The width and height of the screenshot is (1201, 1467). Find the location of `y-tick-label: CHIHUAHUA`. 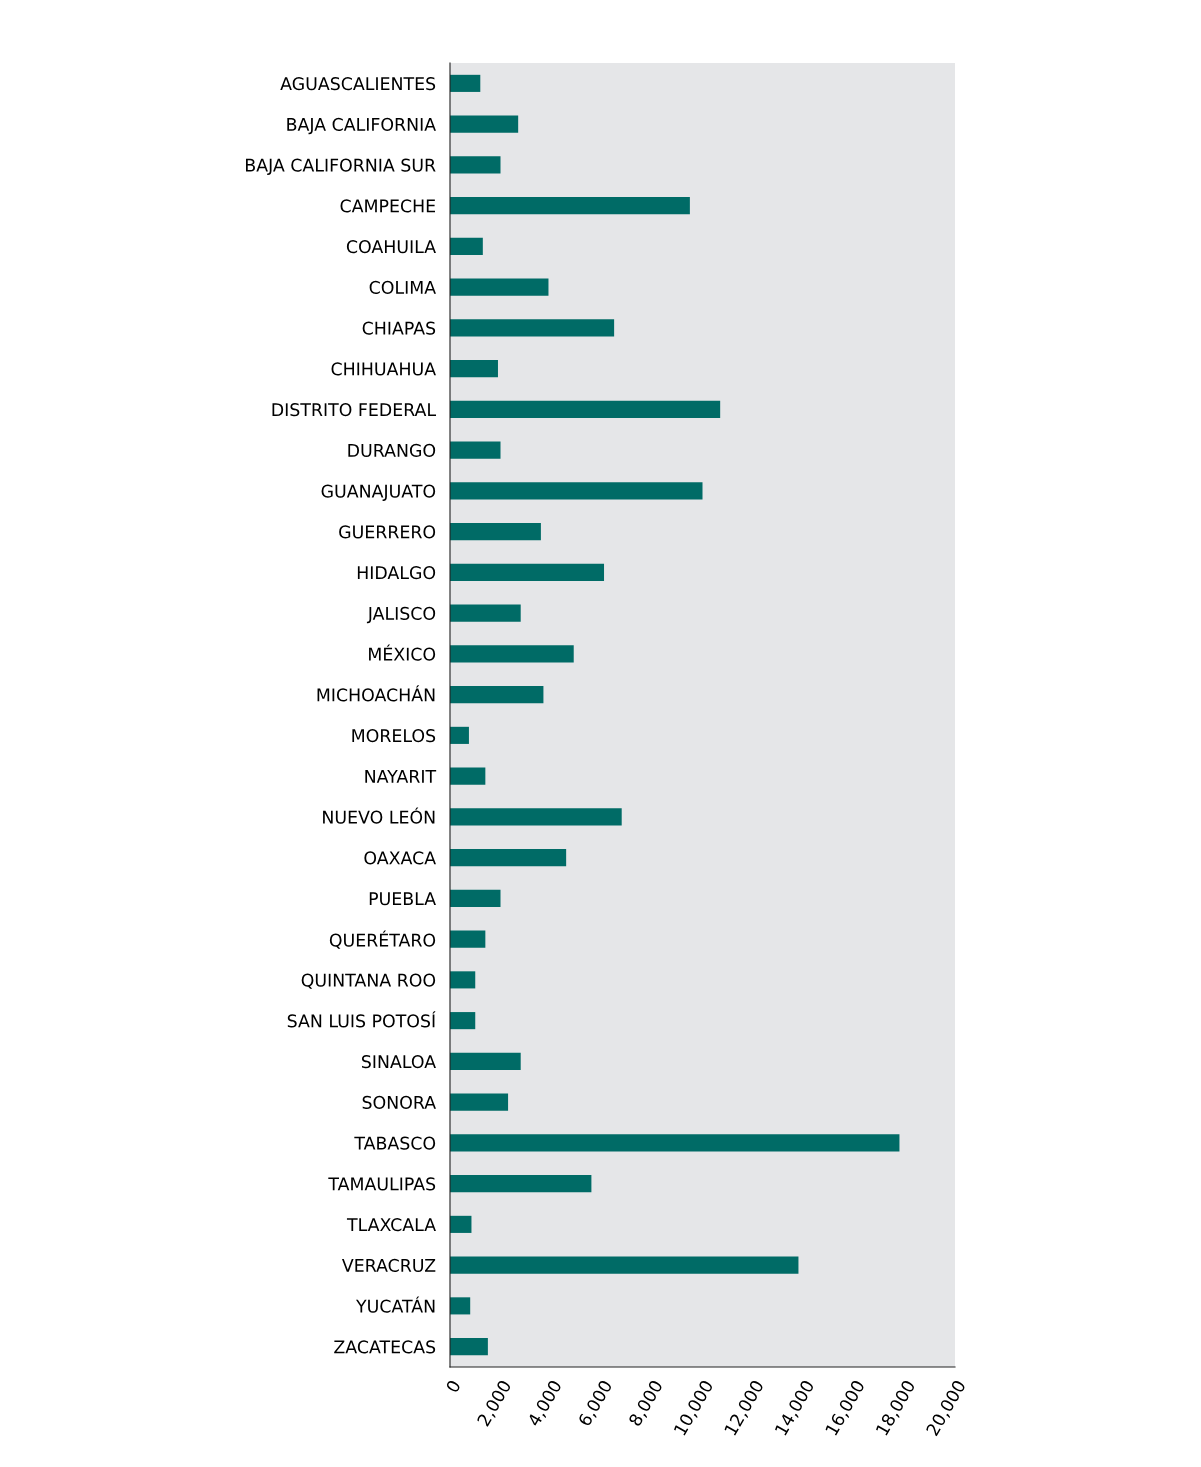

y-tick-label: CHIHUAHUA is located at coordinates (383, 369).